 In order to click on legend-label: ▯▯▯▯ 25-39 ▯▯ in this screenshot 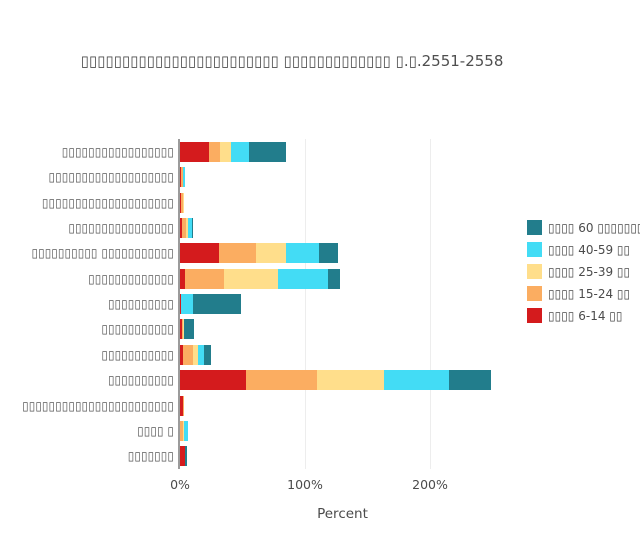, I will do `click(589, 271)`.